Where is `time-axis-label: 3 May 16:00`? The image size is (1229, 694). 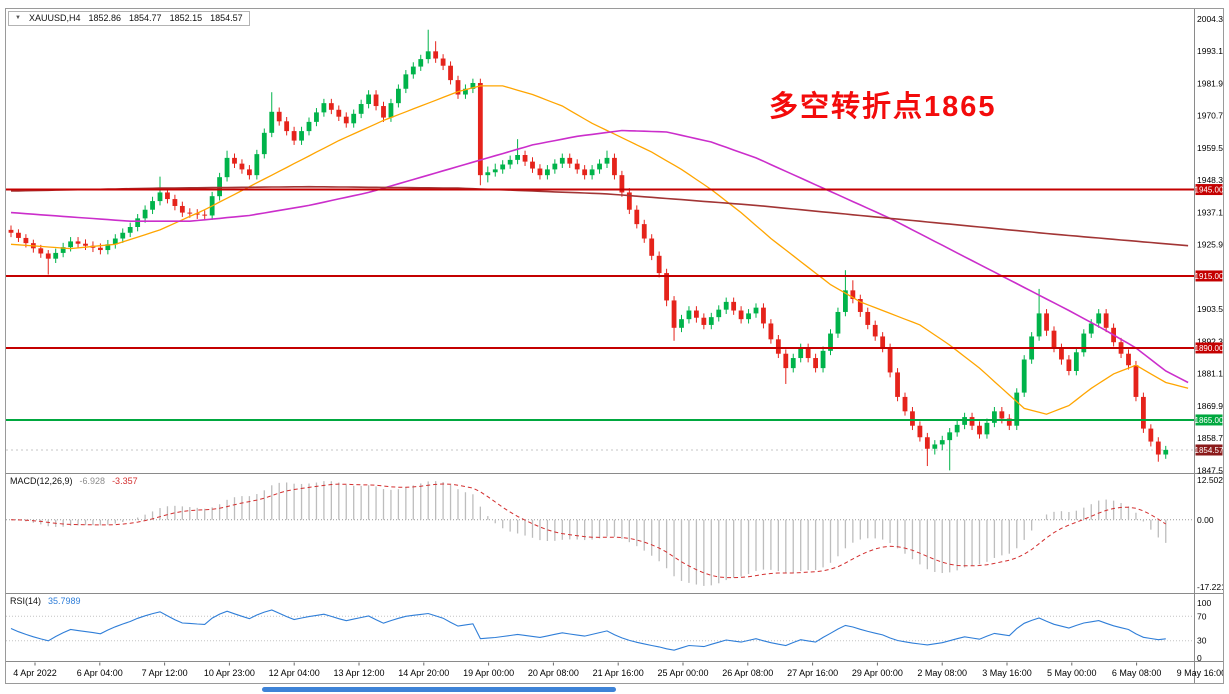
time-axis-label: 3 May 16:00 is located at coordinates (1007, 673).